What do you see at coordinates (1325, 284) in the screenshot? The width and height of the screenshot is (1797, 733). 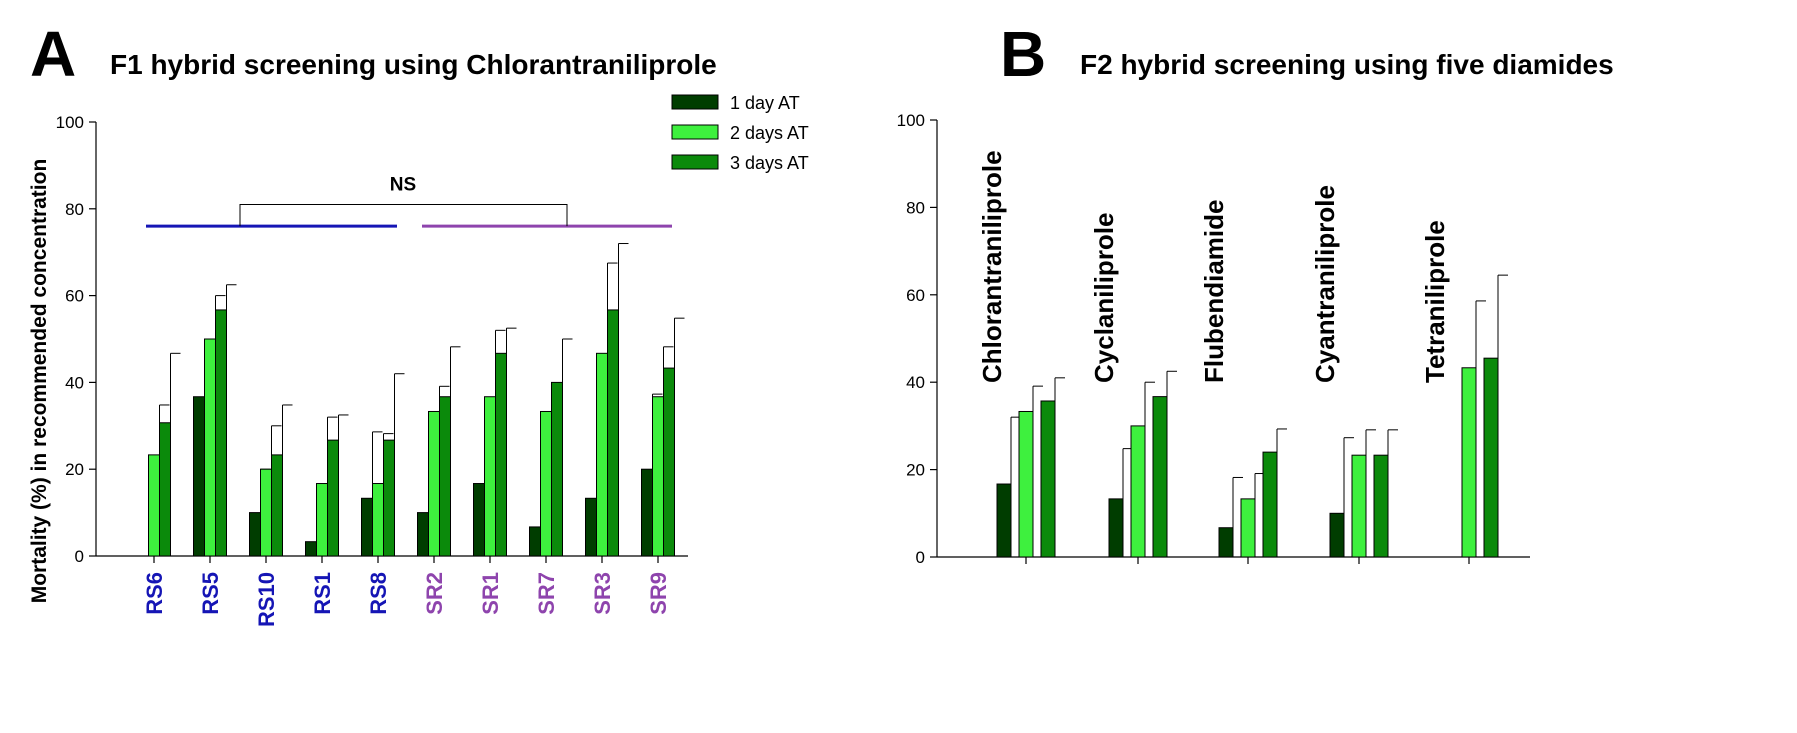 I see `panel-b-category-label: Cyantraniliprole` at bounding box center [1325, 284].